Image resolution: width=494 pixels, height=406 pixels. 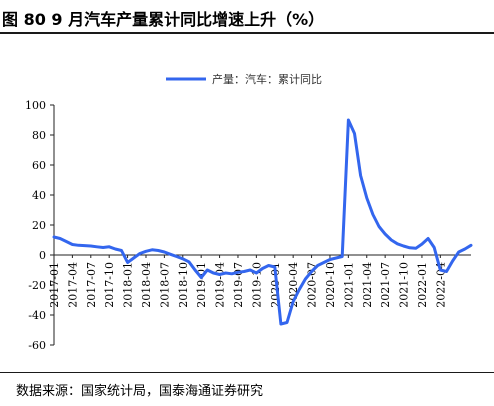 What do you see at coordinates (330, 285) in the screenshot?
I see `x-tick-label: 2020-10` at bounding box center [330, 285].